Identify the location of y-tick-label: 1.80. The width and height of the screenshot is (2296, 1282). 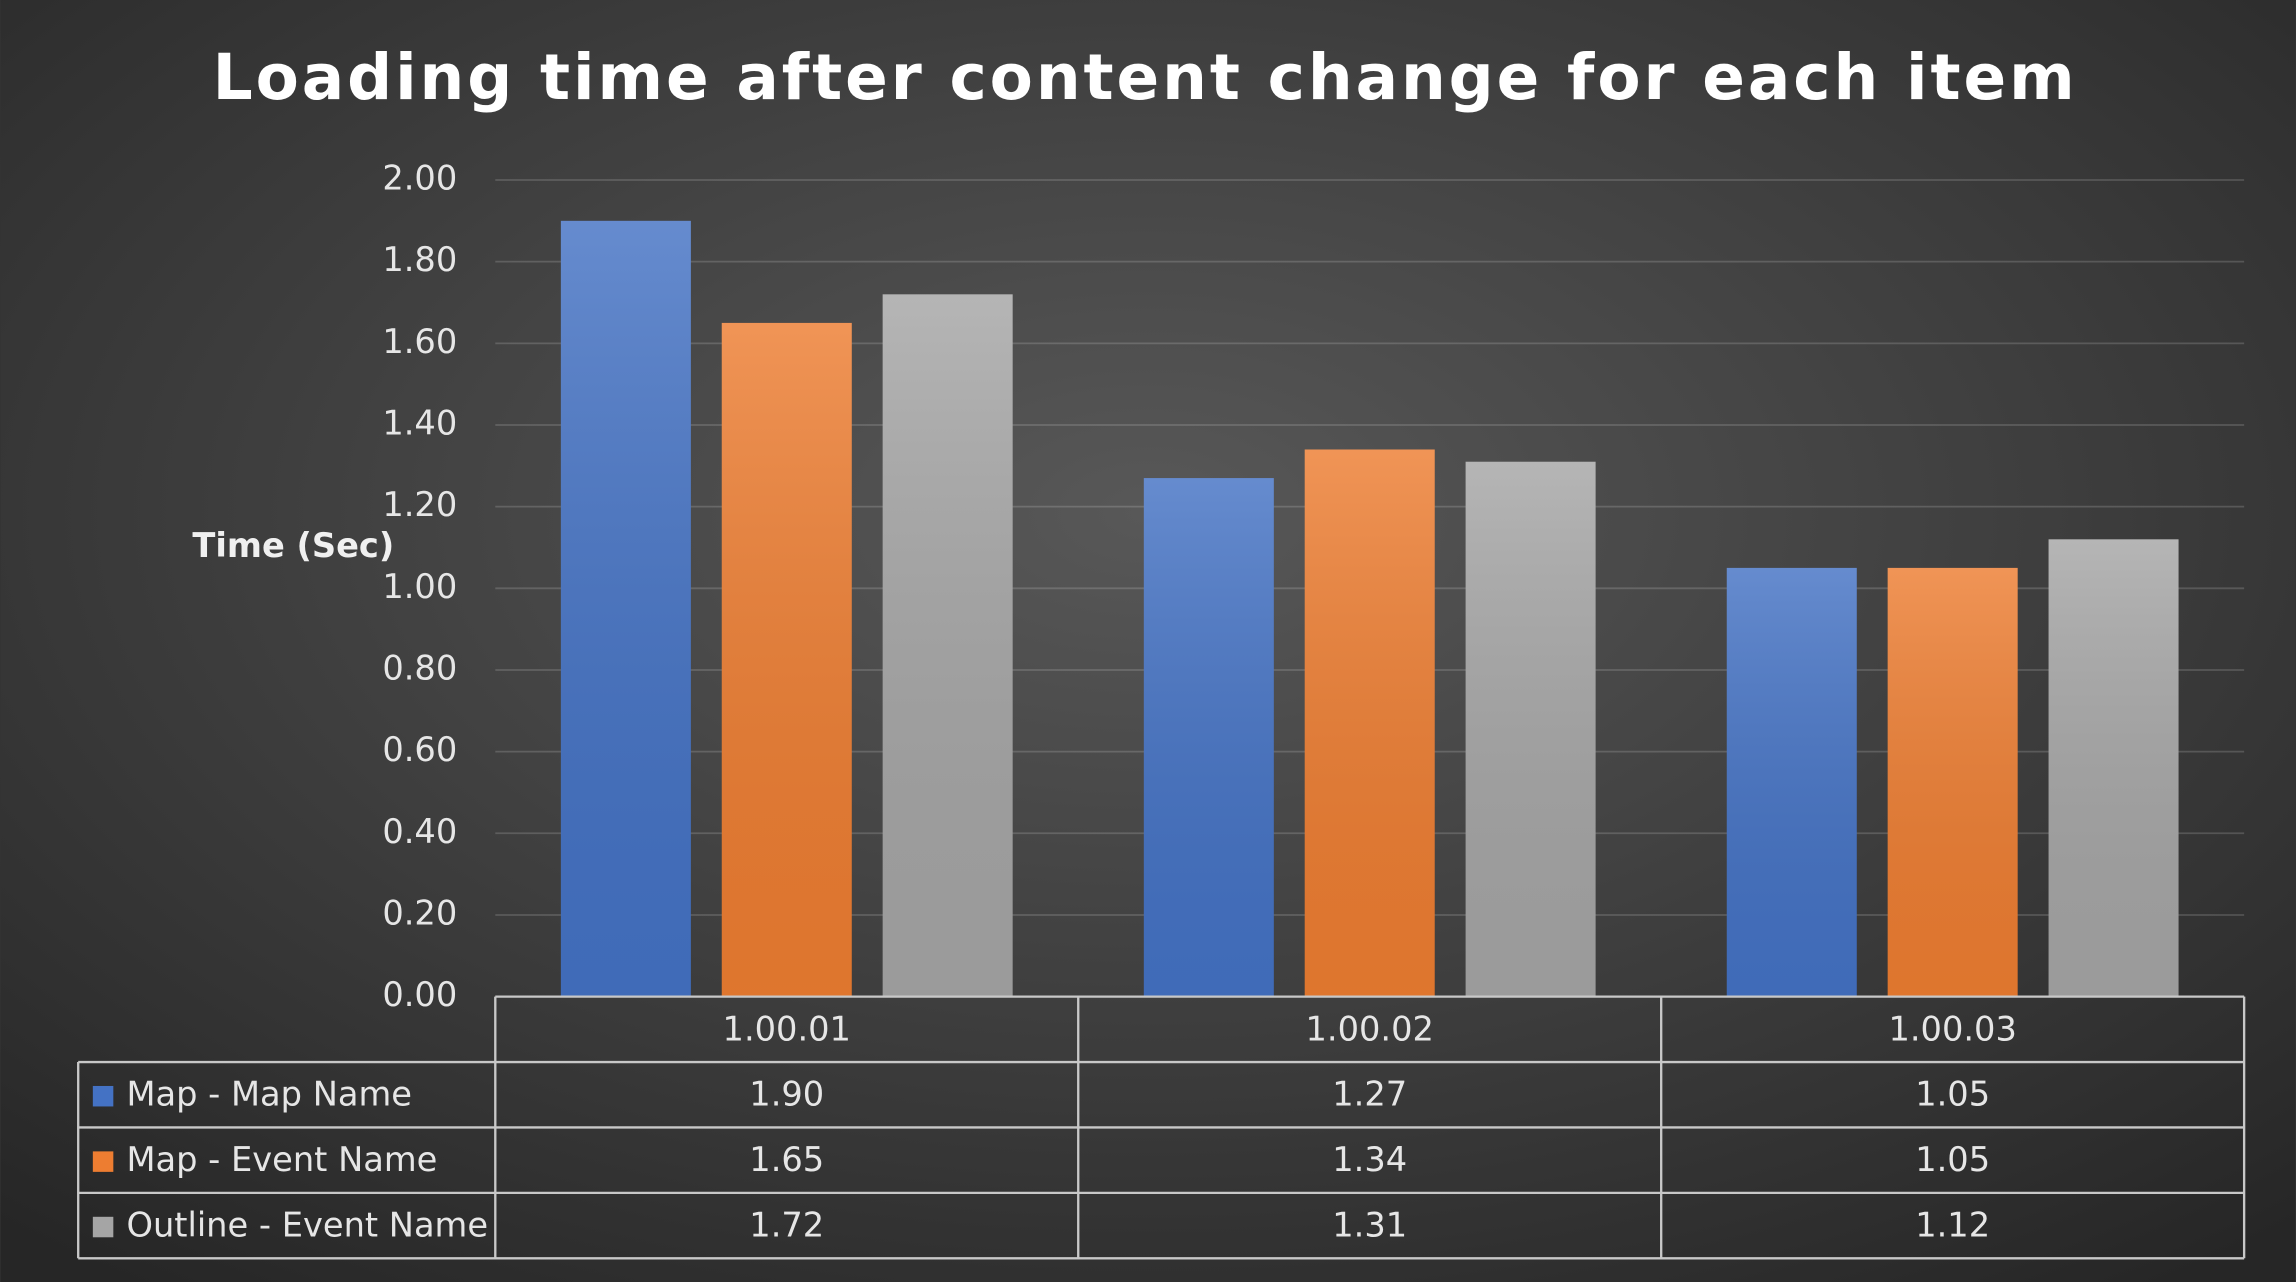
(419, 259).